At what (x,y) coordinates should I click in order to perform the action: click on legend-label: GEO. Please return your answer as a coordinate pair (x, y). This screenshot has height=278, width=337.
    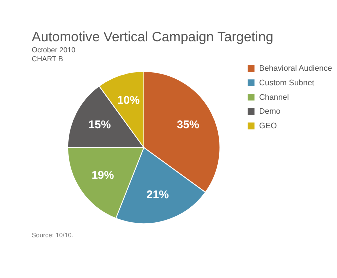
    Looking at the image, I should click on (268, 126).